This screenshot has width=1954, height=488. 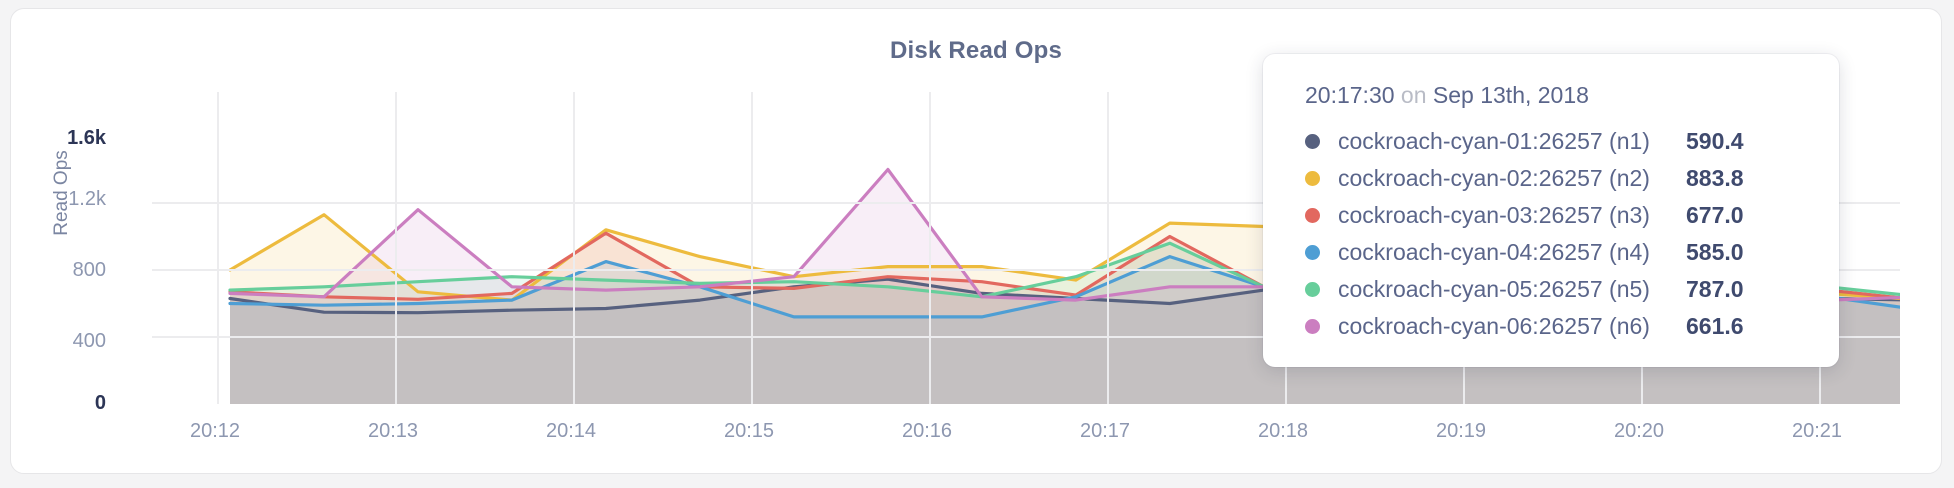 What do you see at coordinates (87, 199) in the screenshot?
I see `y-tick-1200: 1.2k` at bounding box center [87, 199].